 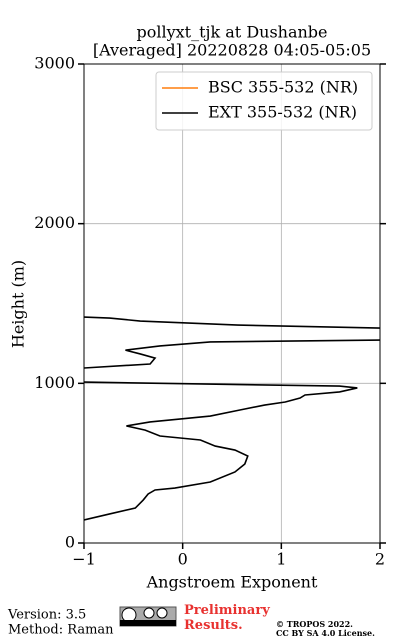 I want to click on y-axis-label: Height (m), so click(x=18, y=304).